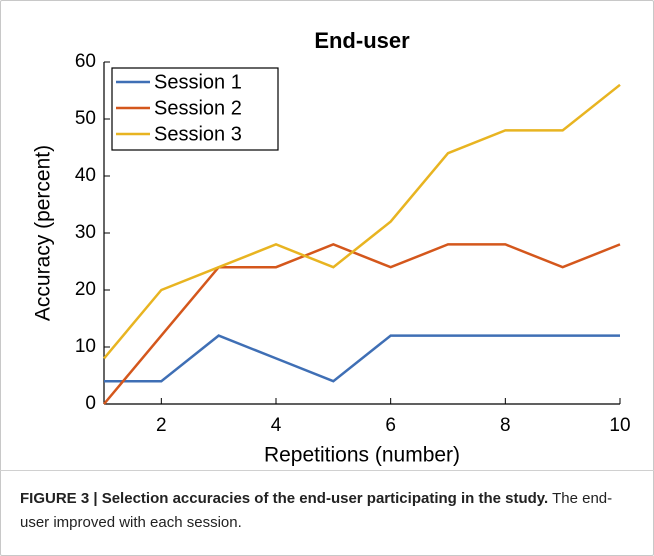 Image resolution: width=654 pixels, height=556 pixels. Describe the element at coordinates (276, 425) in the screenshot. I see `x-tick-label: 4` at that location.